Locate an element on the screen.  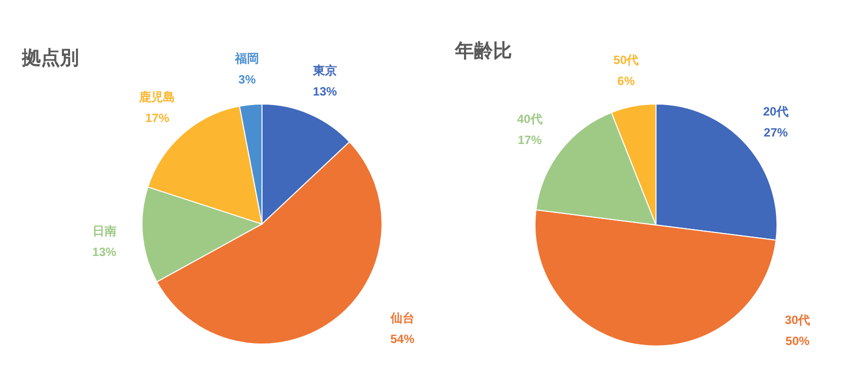
slice-label: 仙台 is located at coordinates (401, 318).